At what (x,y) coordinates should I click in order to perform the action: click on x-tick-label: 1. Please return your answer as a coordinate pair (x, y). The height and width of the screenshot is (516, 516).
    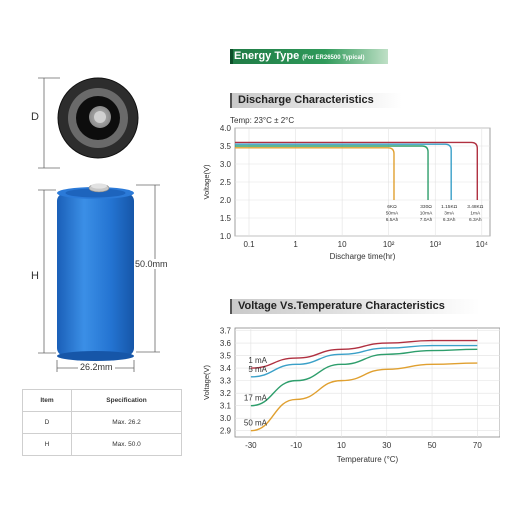
    Looking at the image, I should click on (295, 244).